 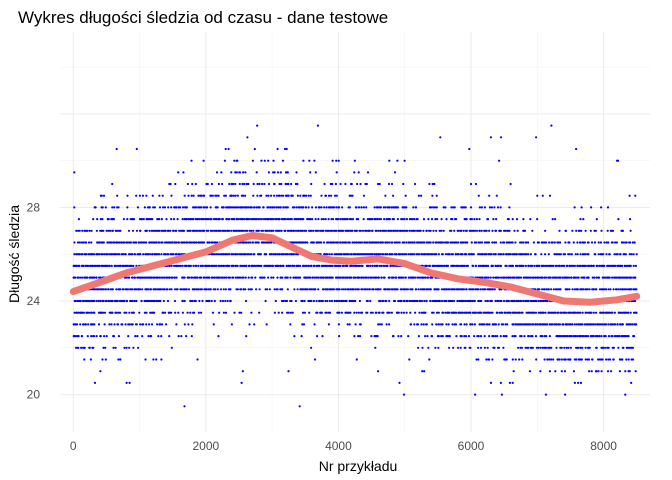 What do you see at coordinates (34, 301) in the screenshot?
I see `y-tick-label: 24` at bounding box center [34, 301].